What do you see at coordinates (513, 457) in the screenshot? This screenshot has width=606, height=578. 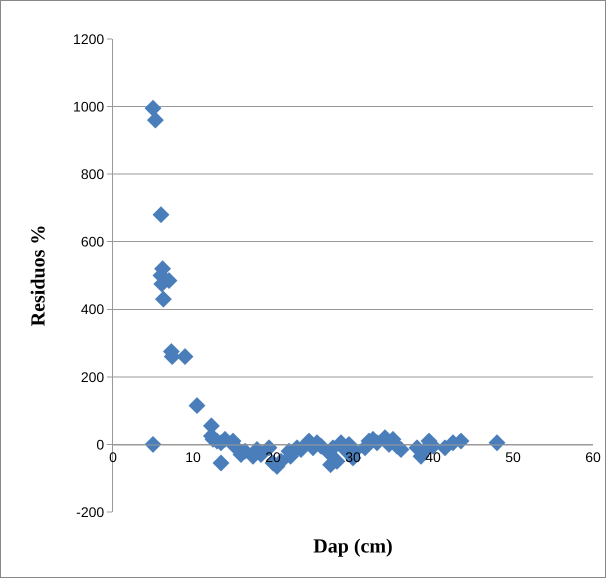 I see `x-tick-label: 50` at bounding box center [513, 457].